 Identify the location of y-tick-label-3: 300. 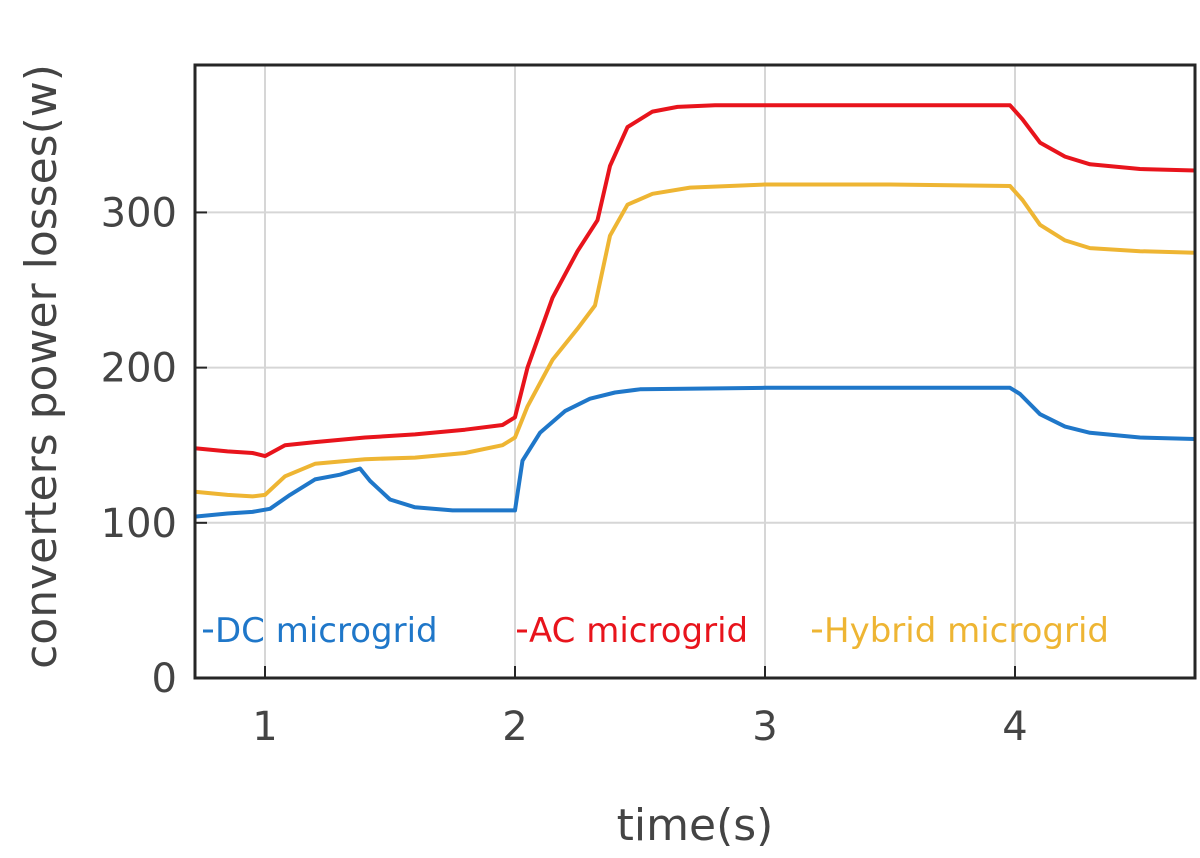
(139, 213).